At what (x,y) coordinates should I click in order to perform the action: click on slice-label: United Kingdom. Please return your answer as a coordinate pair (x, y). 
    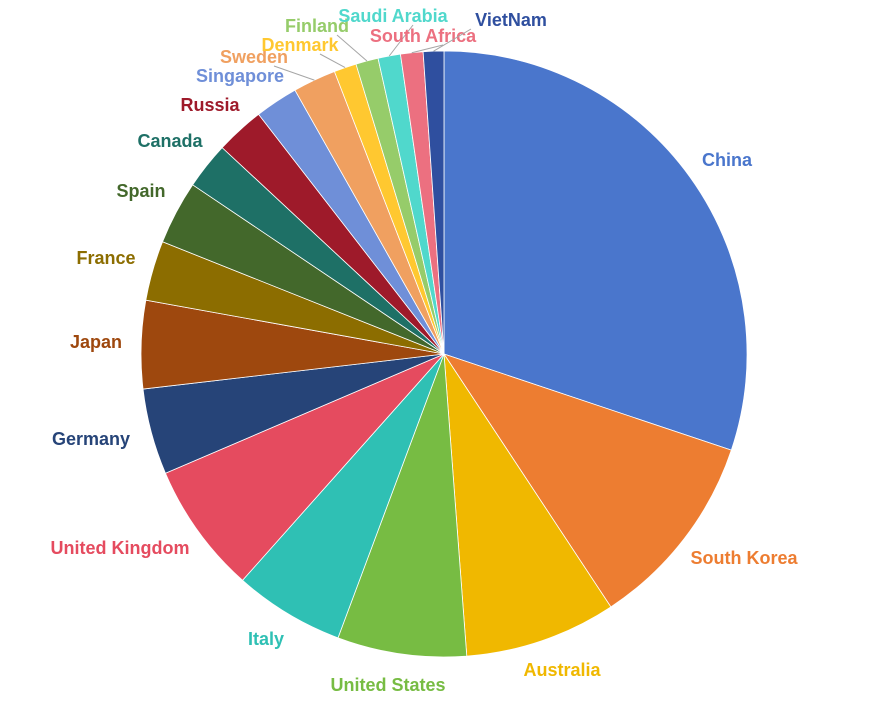
    Looking at the image, I should click on (120, 548).